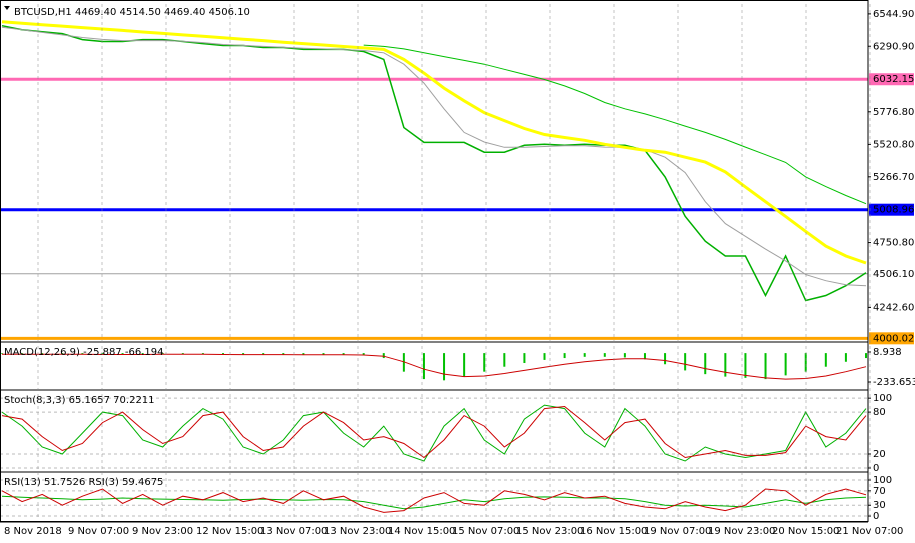 The height and width of the screenshot is (543, 915). Describe the element at coordinates (357, 531) in the screenshot. I see `x-tick-label: 13 Nov 23:00` at that location.